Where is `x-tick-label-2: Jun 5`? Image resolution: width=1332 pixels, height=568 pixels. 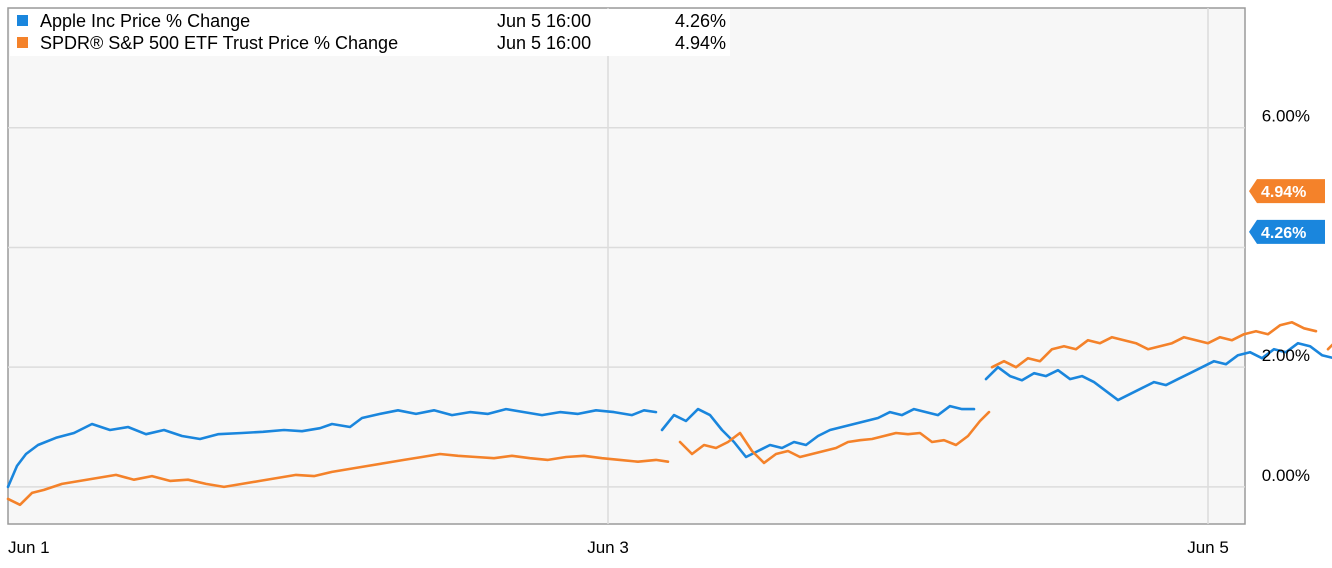
x-tick-label-2: Jun 5 is located at coordinates (1208, 547).